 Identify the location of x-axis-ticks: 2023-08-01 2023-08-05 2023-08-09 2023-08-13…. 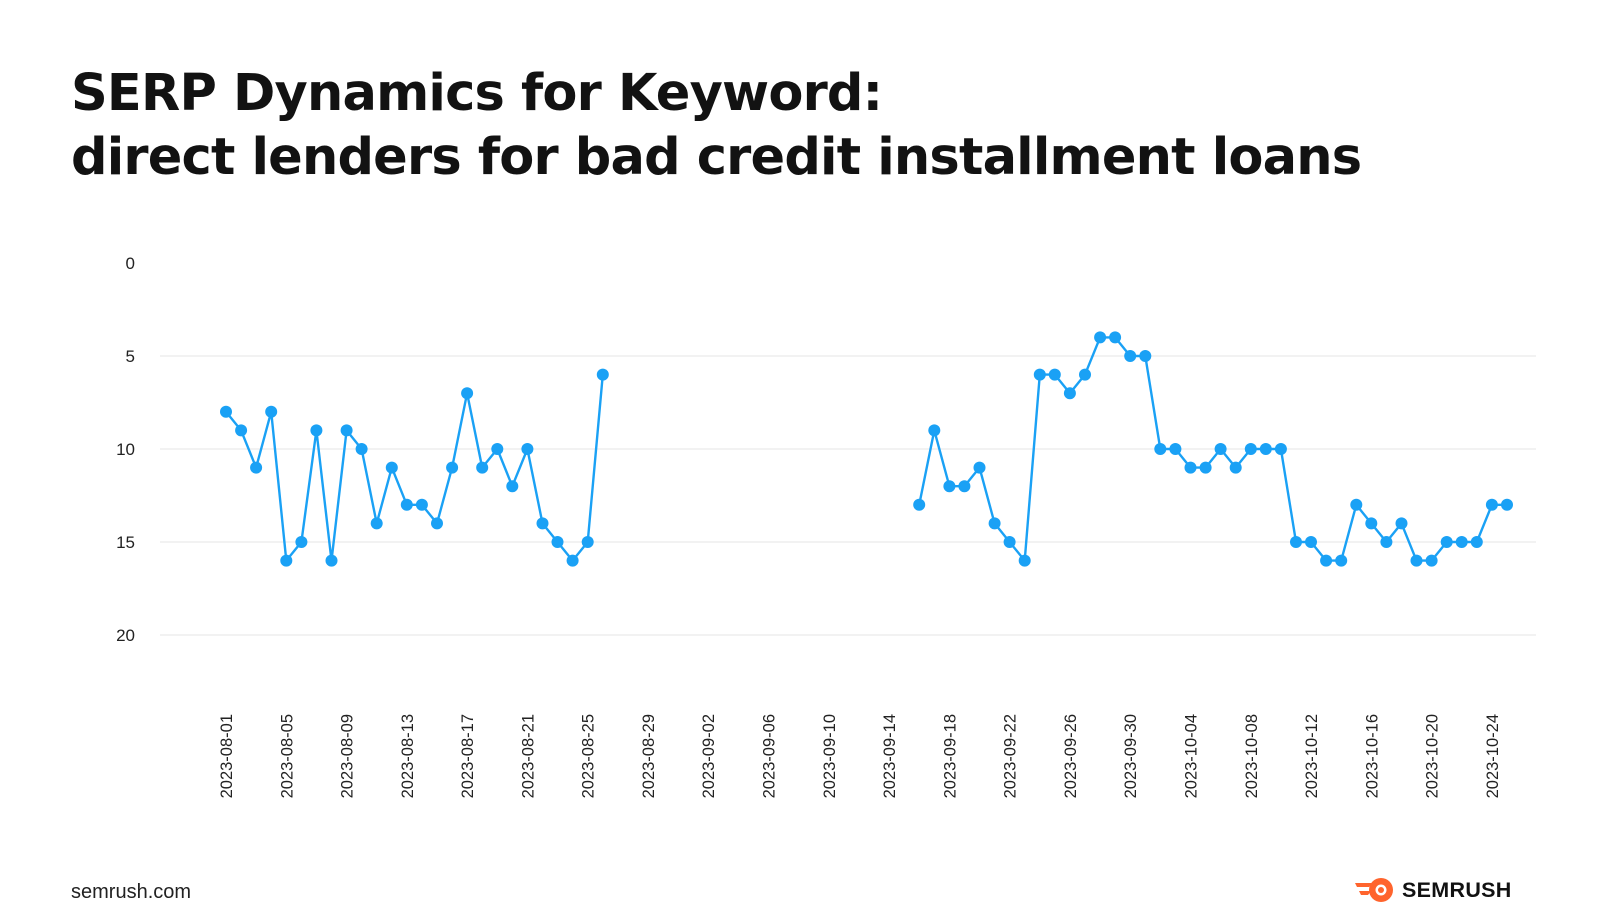
(860, 756).